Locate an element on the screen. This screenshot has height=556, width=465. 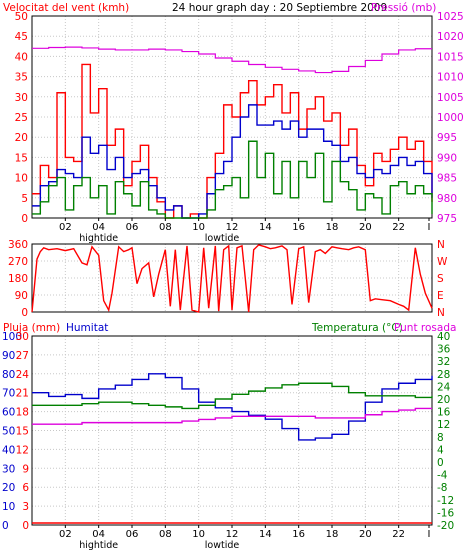
temperature-tick-label: 32 is located at coordinates (443, 362).